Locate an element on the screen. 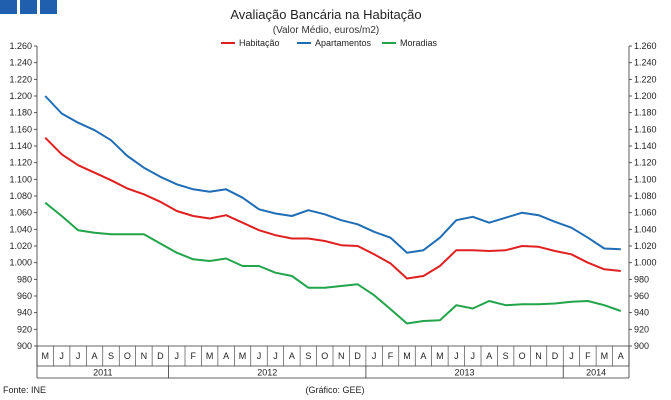 The width and height of the screenshot is (671, 400). y-tick-label-left: 1.260 is located at coordinates (20, 46).